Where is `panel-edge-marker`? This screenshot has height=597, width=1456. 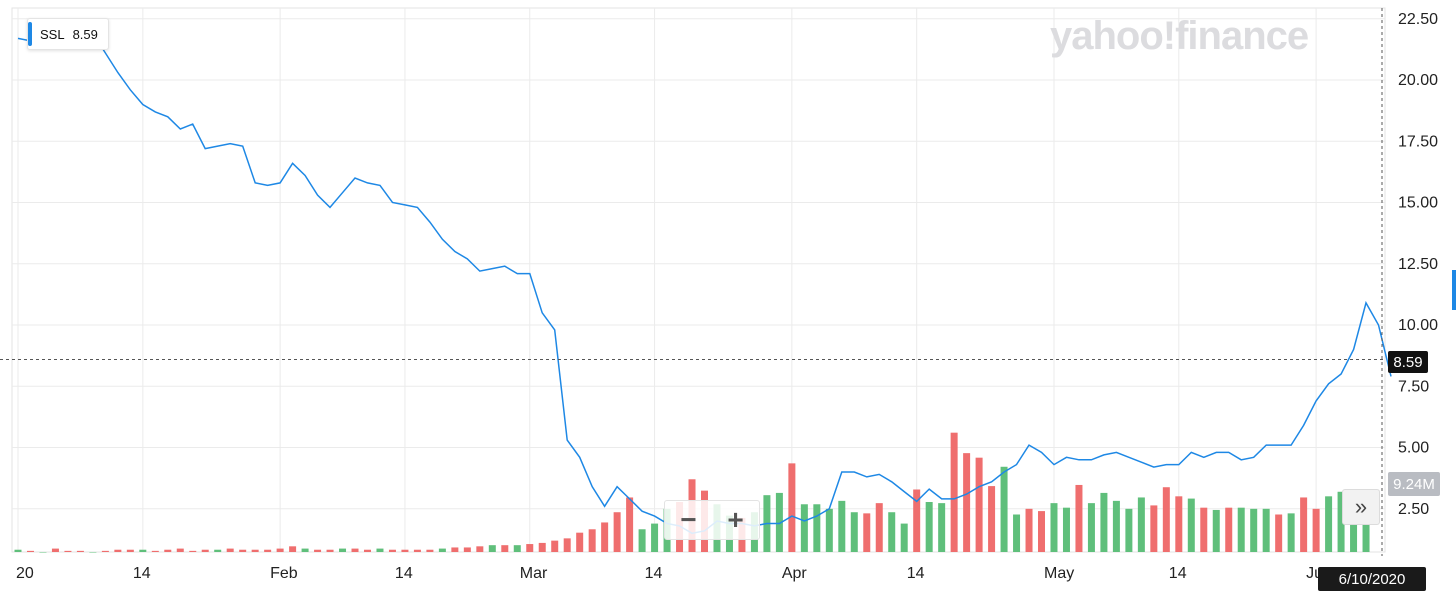
panel-edge-marker is located at coordinates (1454, 290).